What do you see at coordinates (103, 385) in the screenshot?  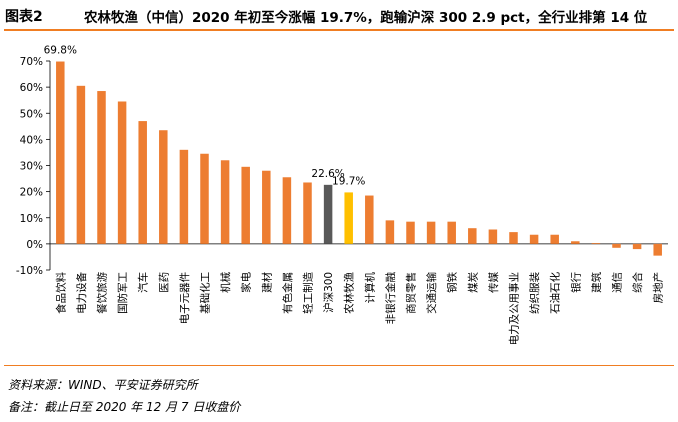 I see `source-note: 资料来源：WIND、平安证券研究所` at bounding box center [103, 385].